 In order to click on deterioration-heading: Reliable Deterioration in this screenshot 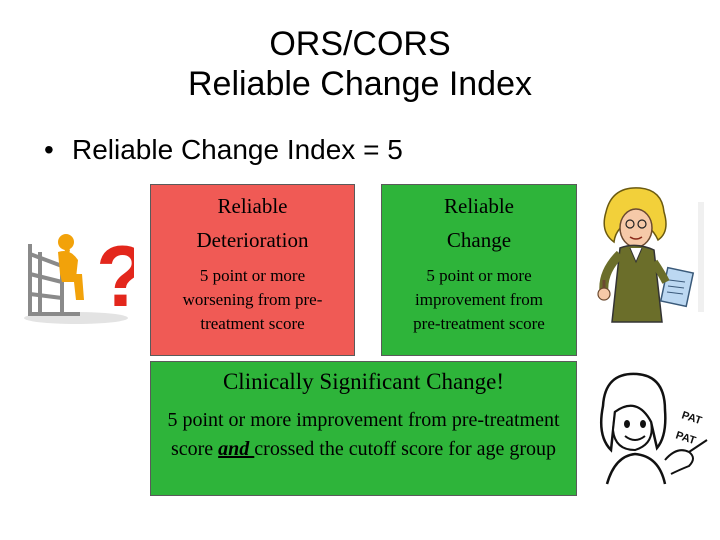, I will do `click(252, 223)`.